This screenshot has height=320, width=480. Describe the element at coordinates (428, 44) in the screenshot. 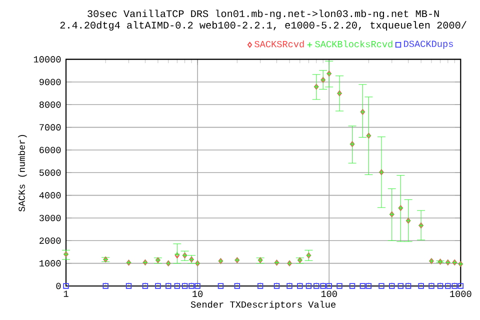

I see `legend-label: DSACKDups` at that location.